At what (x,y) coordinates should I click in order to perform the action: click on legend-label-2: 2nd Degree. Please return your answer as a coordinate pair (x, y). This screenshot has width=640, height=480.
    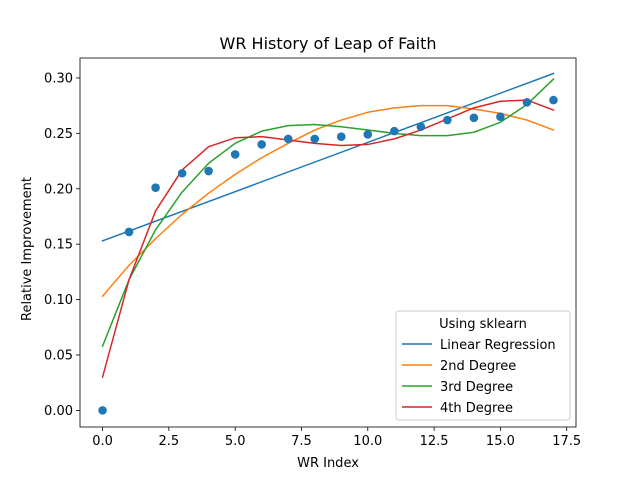
    Looking at the image, I should click on (478, 366).